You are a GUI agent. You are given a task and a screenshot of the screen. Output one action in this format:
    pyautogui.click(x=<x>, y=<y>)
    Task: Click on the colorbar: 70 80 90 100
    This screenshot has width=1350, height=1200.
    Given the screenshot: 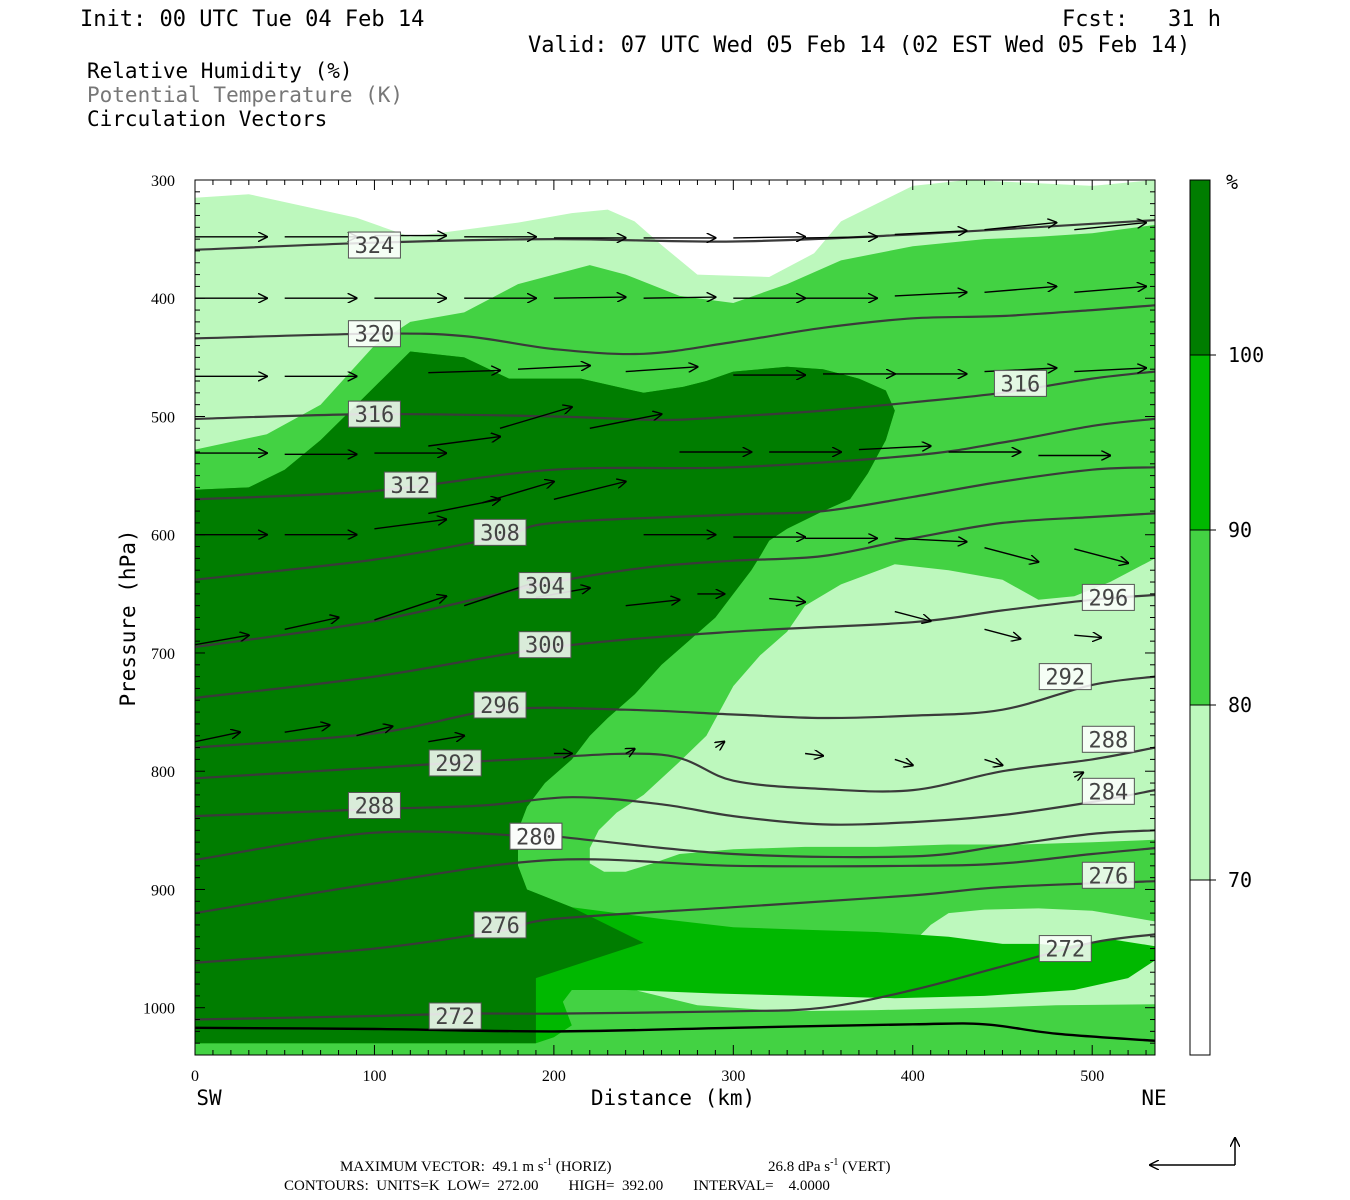 What is the action you would take?
    pyautogui.click(x=1226, y=617)
    